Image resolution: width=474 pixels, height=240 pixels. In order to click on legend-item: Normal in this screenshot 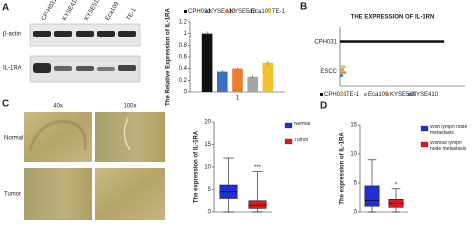, I will do `click(302, 124)`.